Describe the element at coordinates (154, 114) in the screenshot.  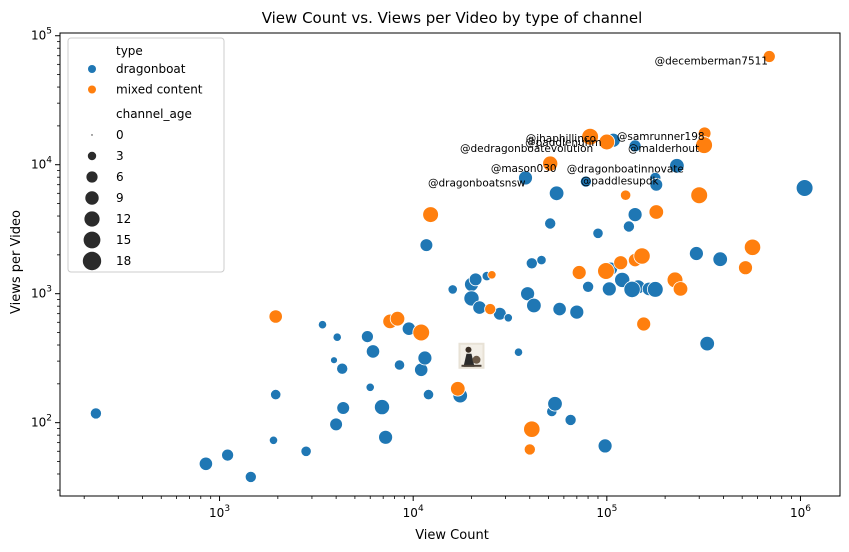
I see `legend-size-title: channel_age` at that location.